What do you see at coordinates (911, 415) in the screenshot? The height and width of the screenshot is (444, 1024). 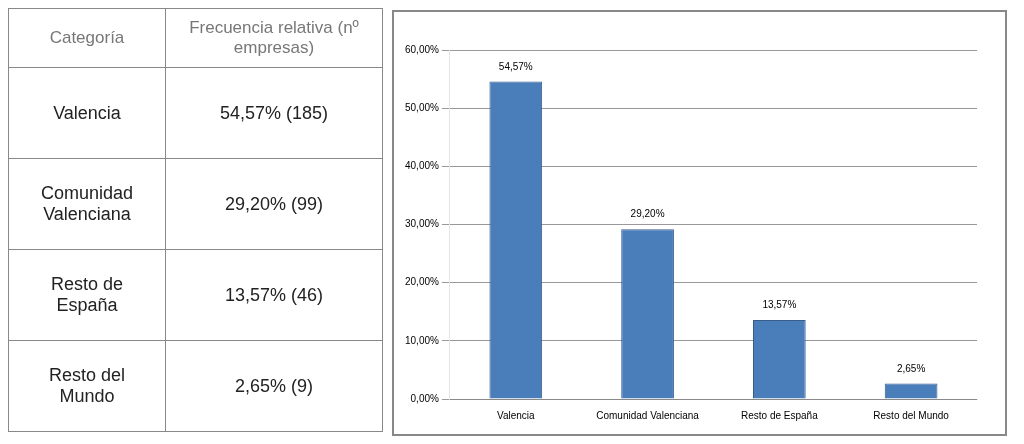 I see `x-tick-label: Resto del Mundo` at bounding box center [911, 415].